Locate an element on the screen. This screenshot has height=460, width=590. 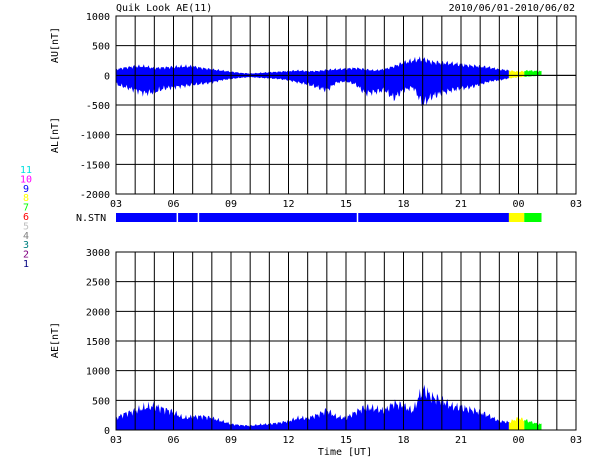
au-al-xtick-label: 21 is located at coordinates (461, 204).